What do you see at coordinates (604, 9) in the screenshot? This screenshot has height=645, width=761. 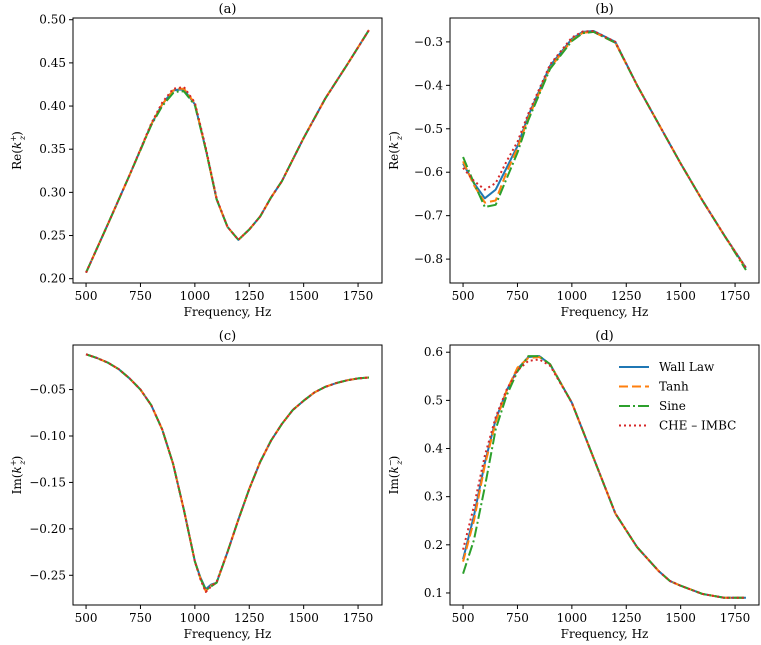 I see `panel-title: (b)` at bounding box center [604, 9].